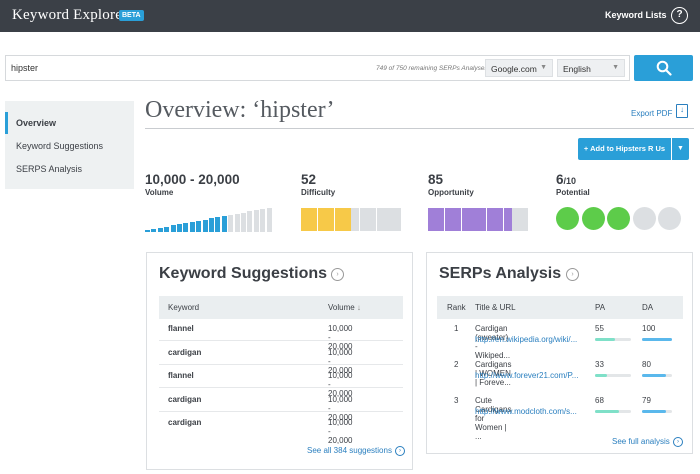 The image size is (700, 474). What do you see at coordinates (599, 364) in the screenshot?
I see `pa-value: 33` at bounding box center [599, 364].